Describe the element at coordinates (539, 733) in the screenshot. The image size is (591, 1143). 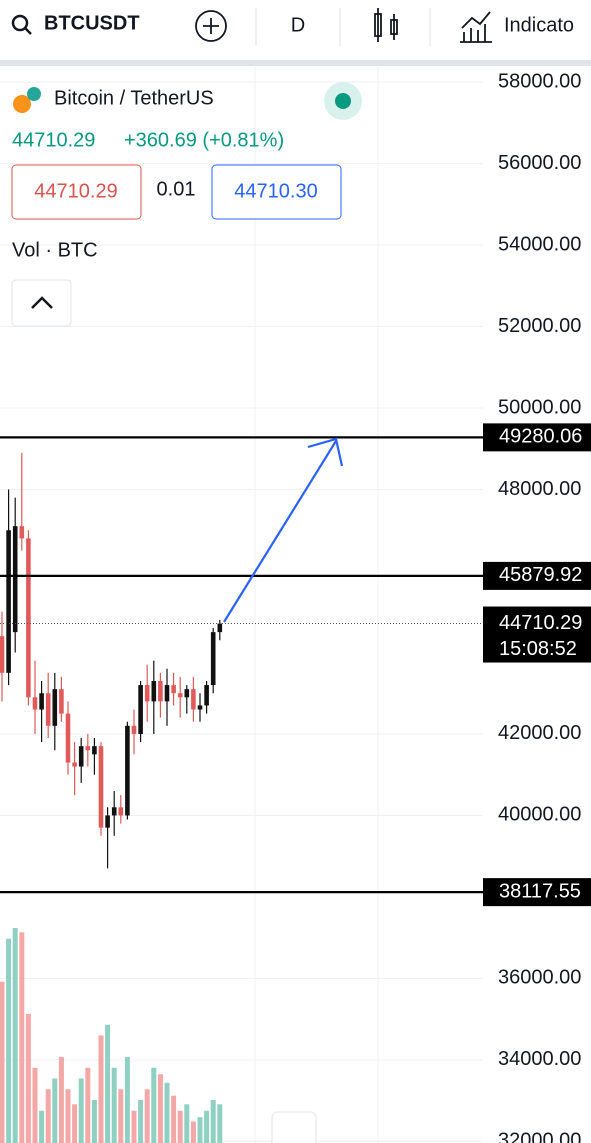
I see `y-tick-label: 42000.00` at that location.